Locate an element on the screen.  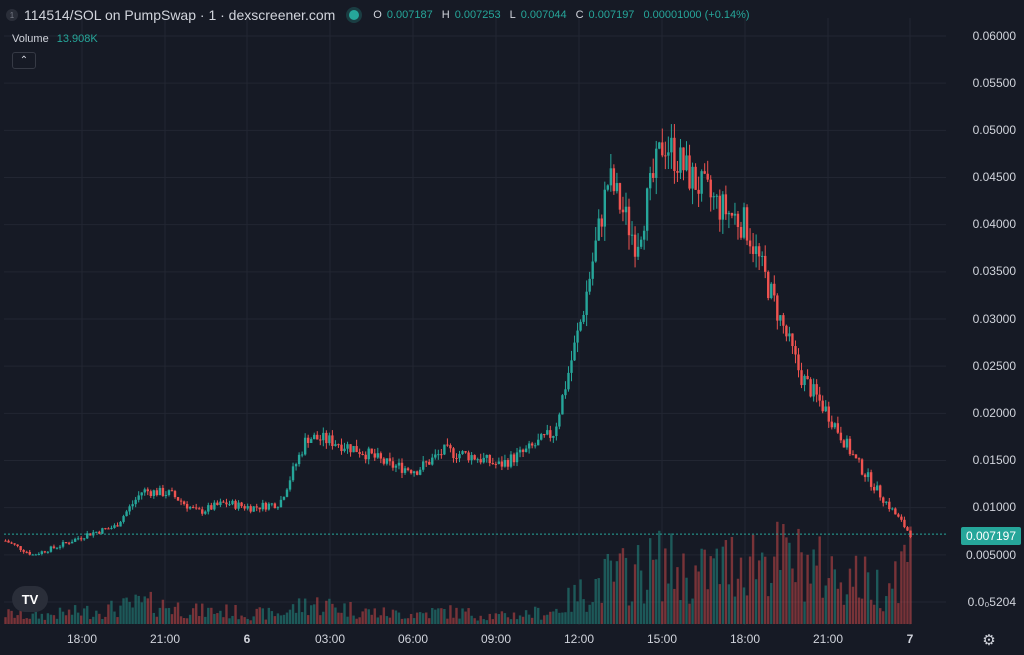
price-label: 0.06000 is located at coordinates (994, 36).